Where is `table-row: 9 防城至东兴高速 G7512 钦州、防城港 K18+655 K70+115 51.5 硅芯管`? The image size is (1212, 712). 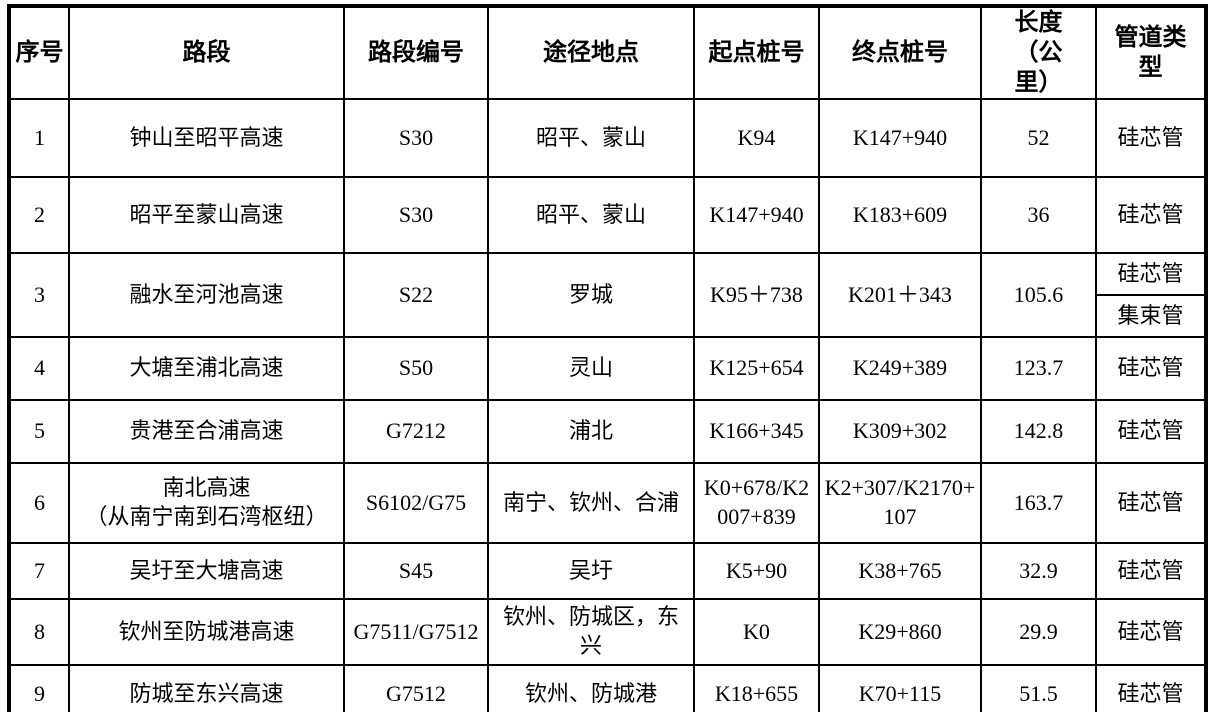 table-row: 9 防城至东兴高速 G7512 钦州、防城港 K18+655 K70+115 51.5 硅芯管 is located at coordinates (607, 688).